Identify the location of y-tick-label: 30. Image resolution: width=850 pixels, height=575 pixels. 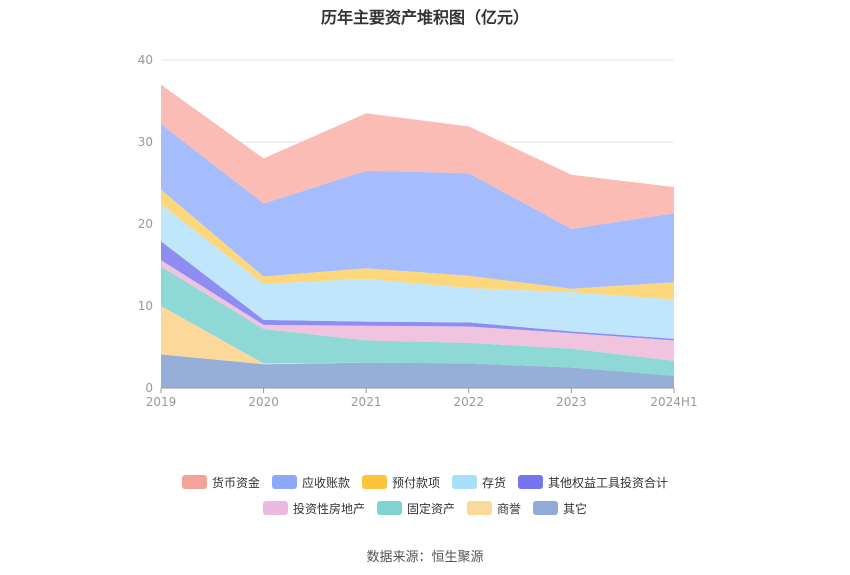
(145, 142).